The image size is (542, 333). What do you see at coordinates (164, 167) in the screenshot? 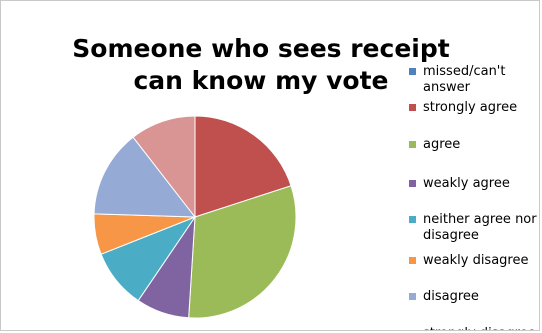
I see `pie-slice-strongly-disagree` at bounding box center [164, 167].